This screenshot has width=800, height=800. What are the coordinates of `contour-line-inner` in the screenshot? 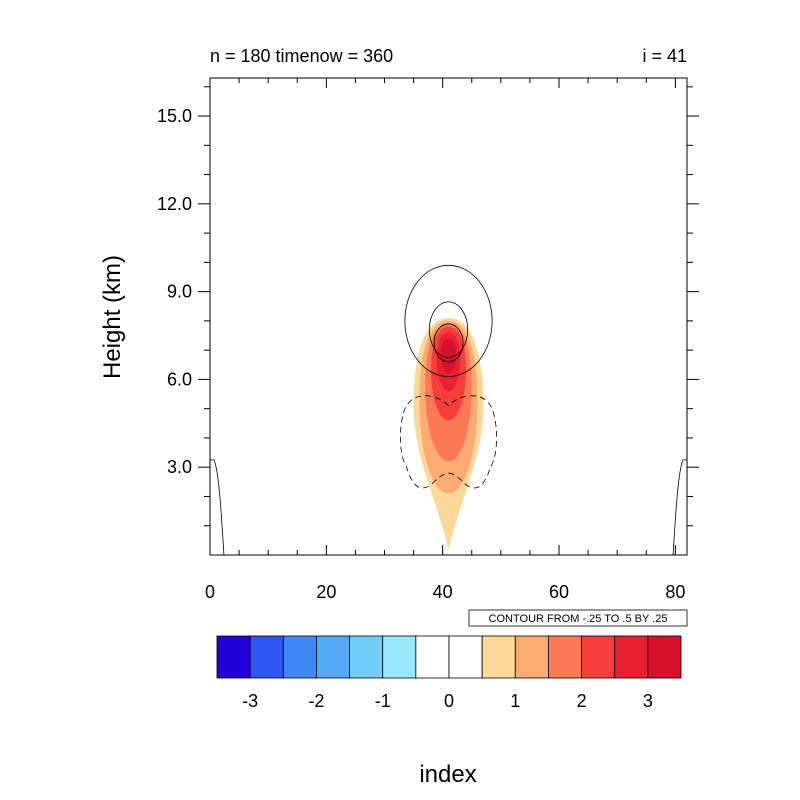 It's located at (448, 343).